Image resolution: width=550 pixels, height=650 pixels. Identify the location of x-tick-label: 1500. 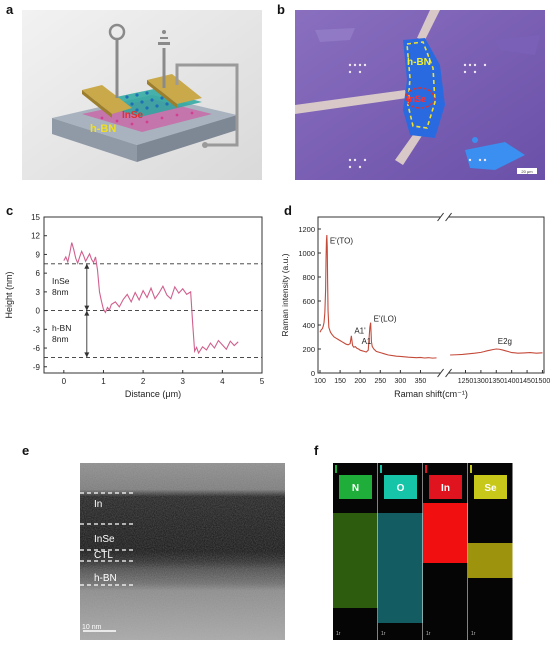
(542, 381).